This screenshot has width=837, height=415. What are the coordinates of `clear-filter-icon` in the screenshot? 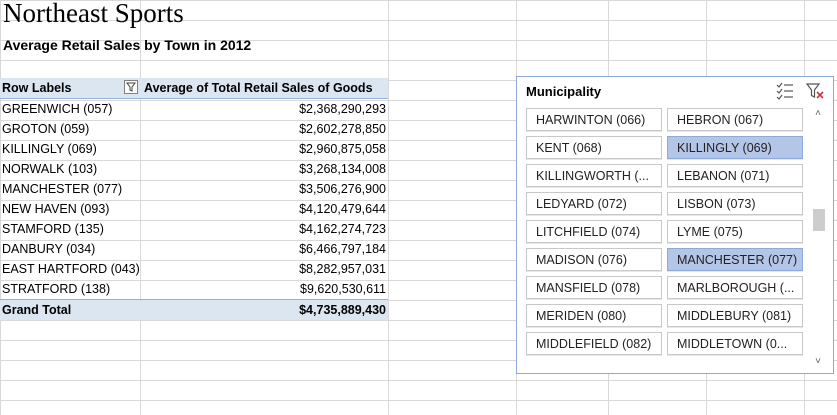 It's located at (815, 91).